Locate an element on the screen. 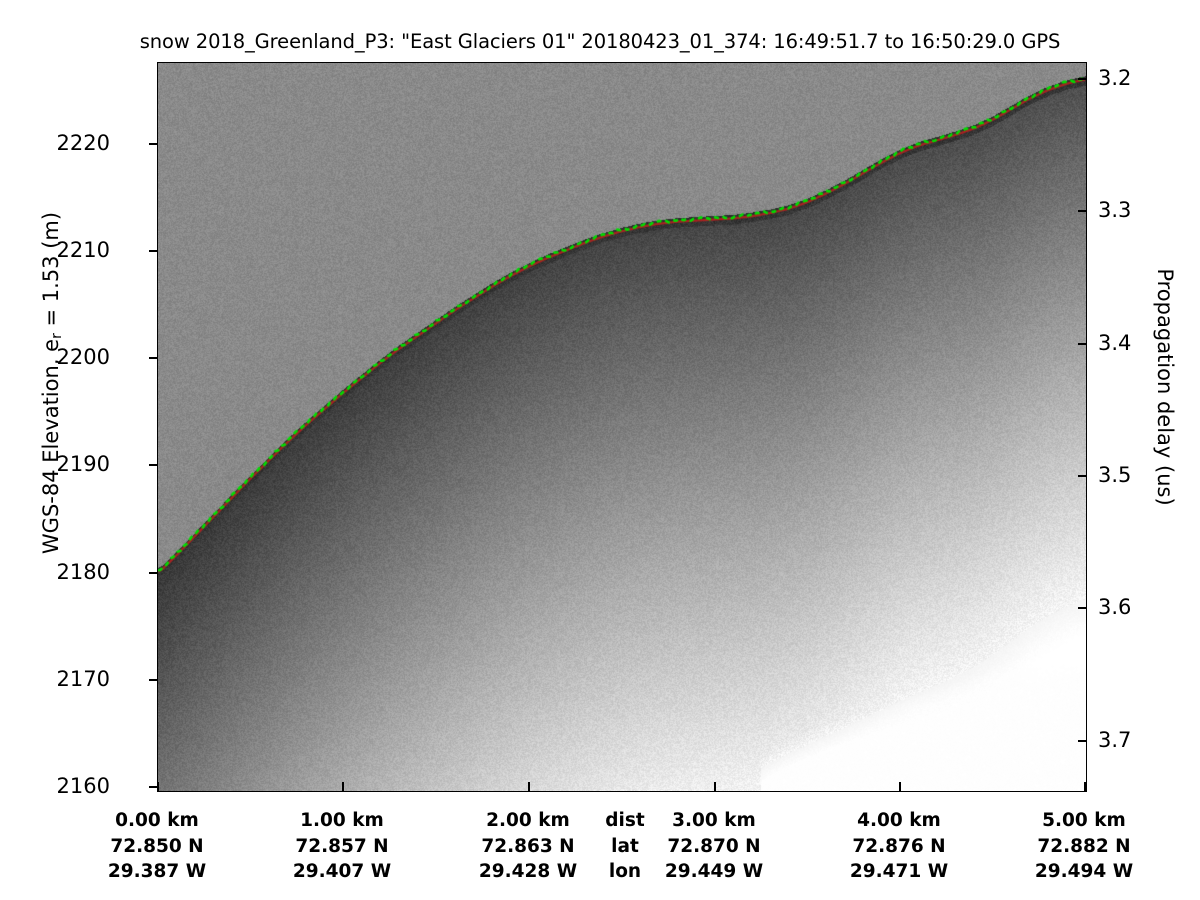 Image resolution: width=1200 pixels, height=900 pixels. x-column-1-lat: 72.857 N is located at coordinates (342, 846).